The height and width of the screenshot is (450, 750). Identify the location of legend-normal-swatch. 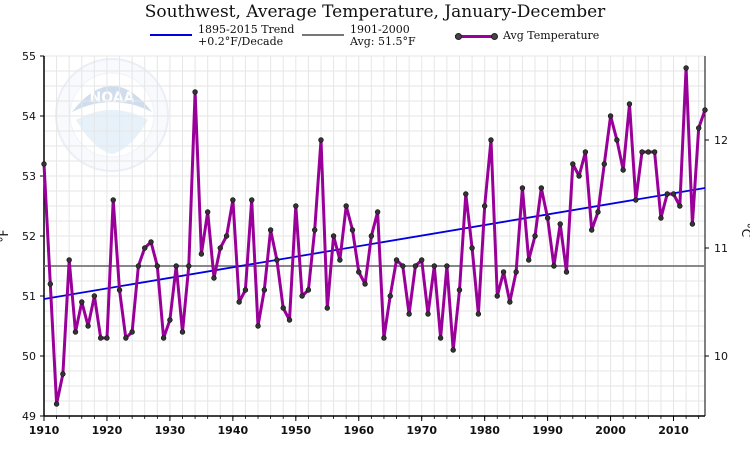
(323, 35).